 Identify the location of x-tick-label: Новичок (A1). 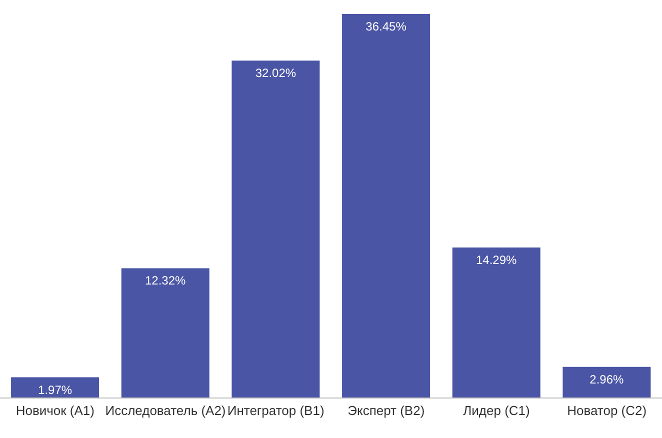
(55, 410).